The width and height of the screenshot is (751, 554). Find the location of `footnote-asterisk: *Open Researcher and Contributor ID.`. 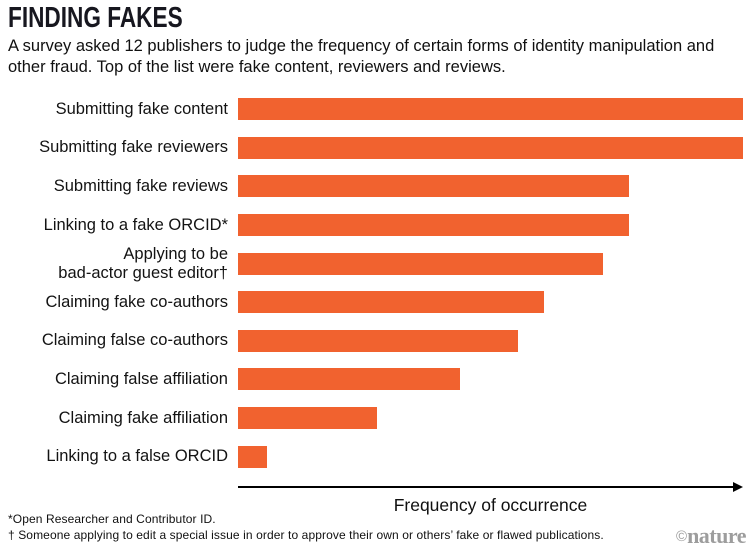

footnote-asterisk: *Open Researcher and Contributor ID. is located at coordinates (112, 519).